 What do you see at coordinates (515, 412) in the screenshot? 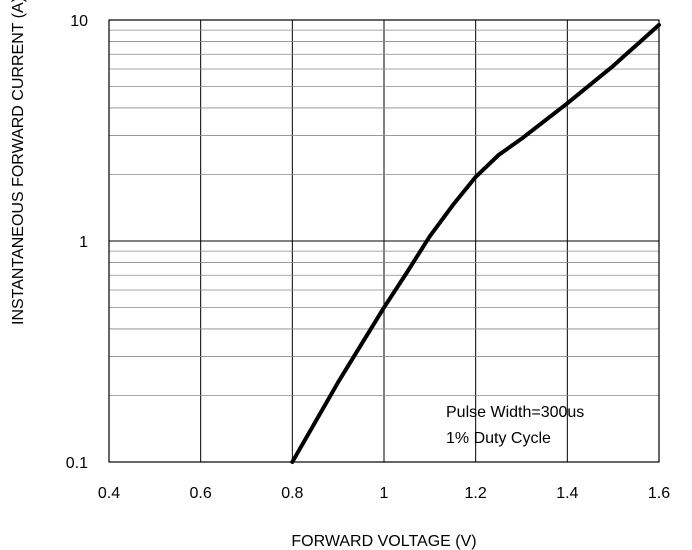
I see `annotation-pulse-width: Pulse Width=300us` at bounding box center [515, 412].